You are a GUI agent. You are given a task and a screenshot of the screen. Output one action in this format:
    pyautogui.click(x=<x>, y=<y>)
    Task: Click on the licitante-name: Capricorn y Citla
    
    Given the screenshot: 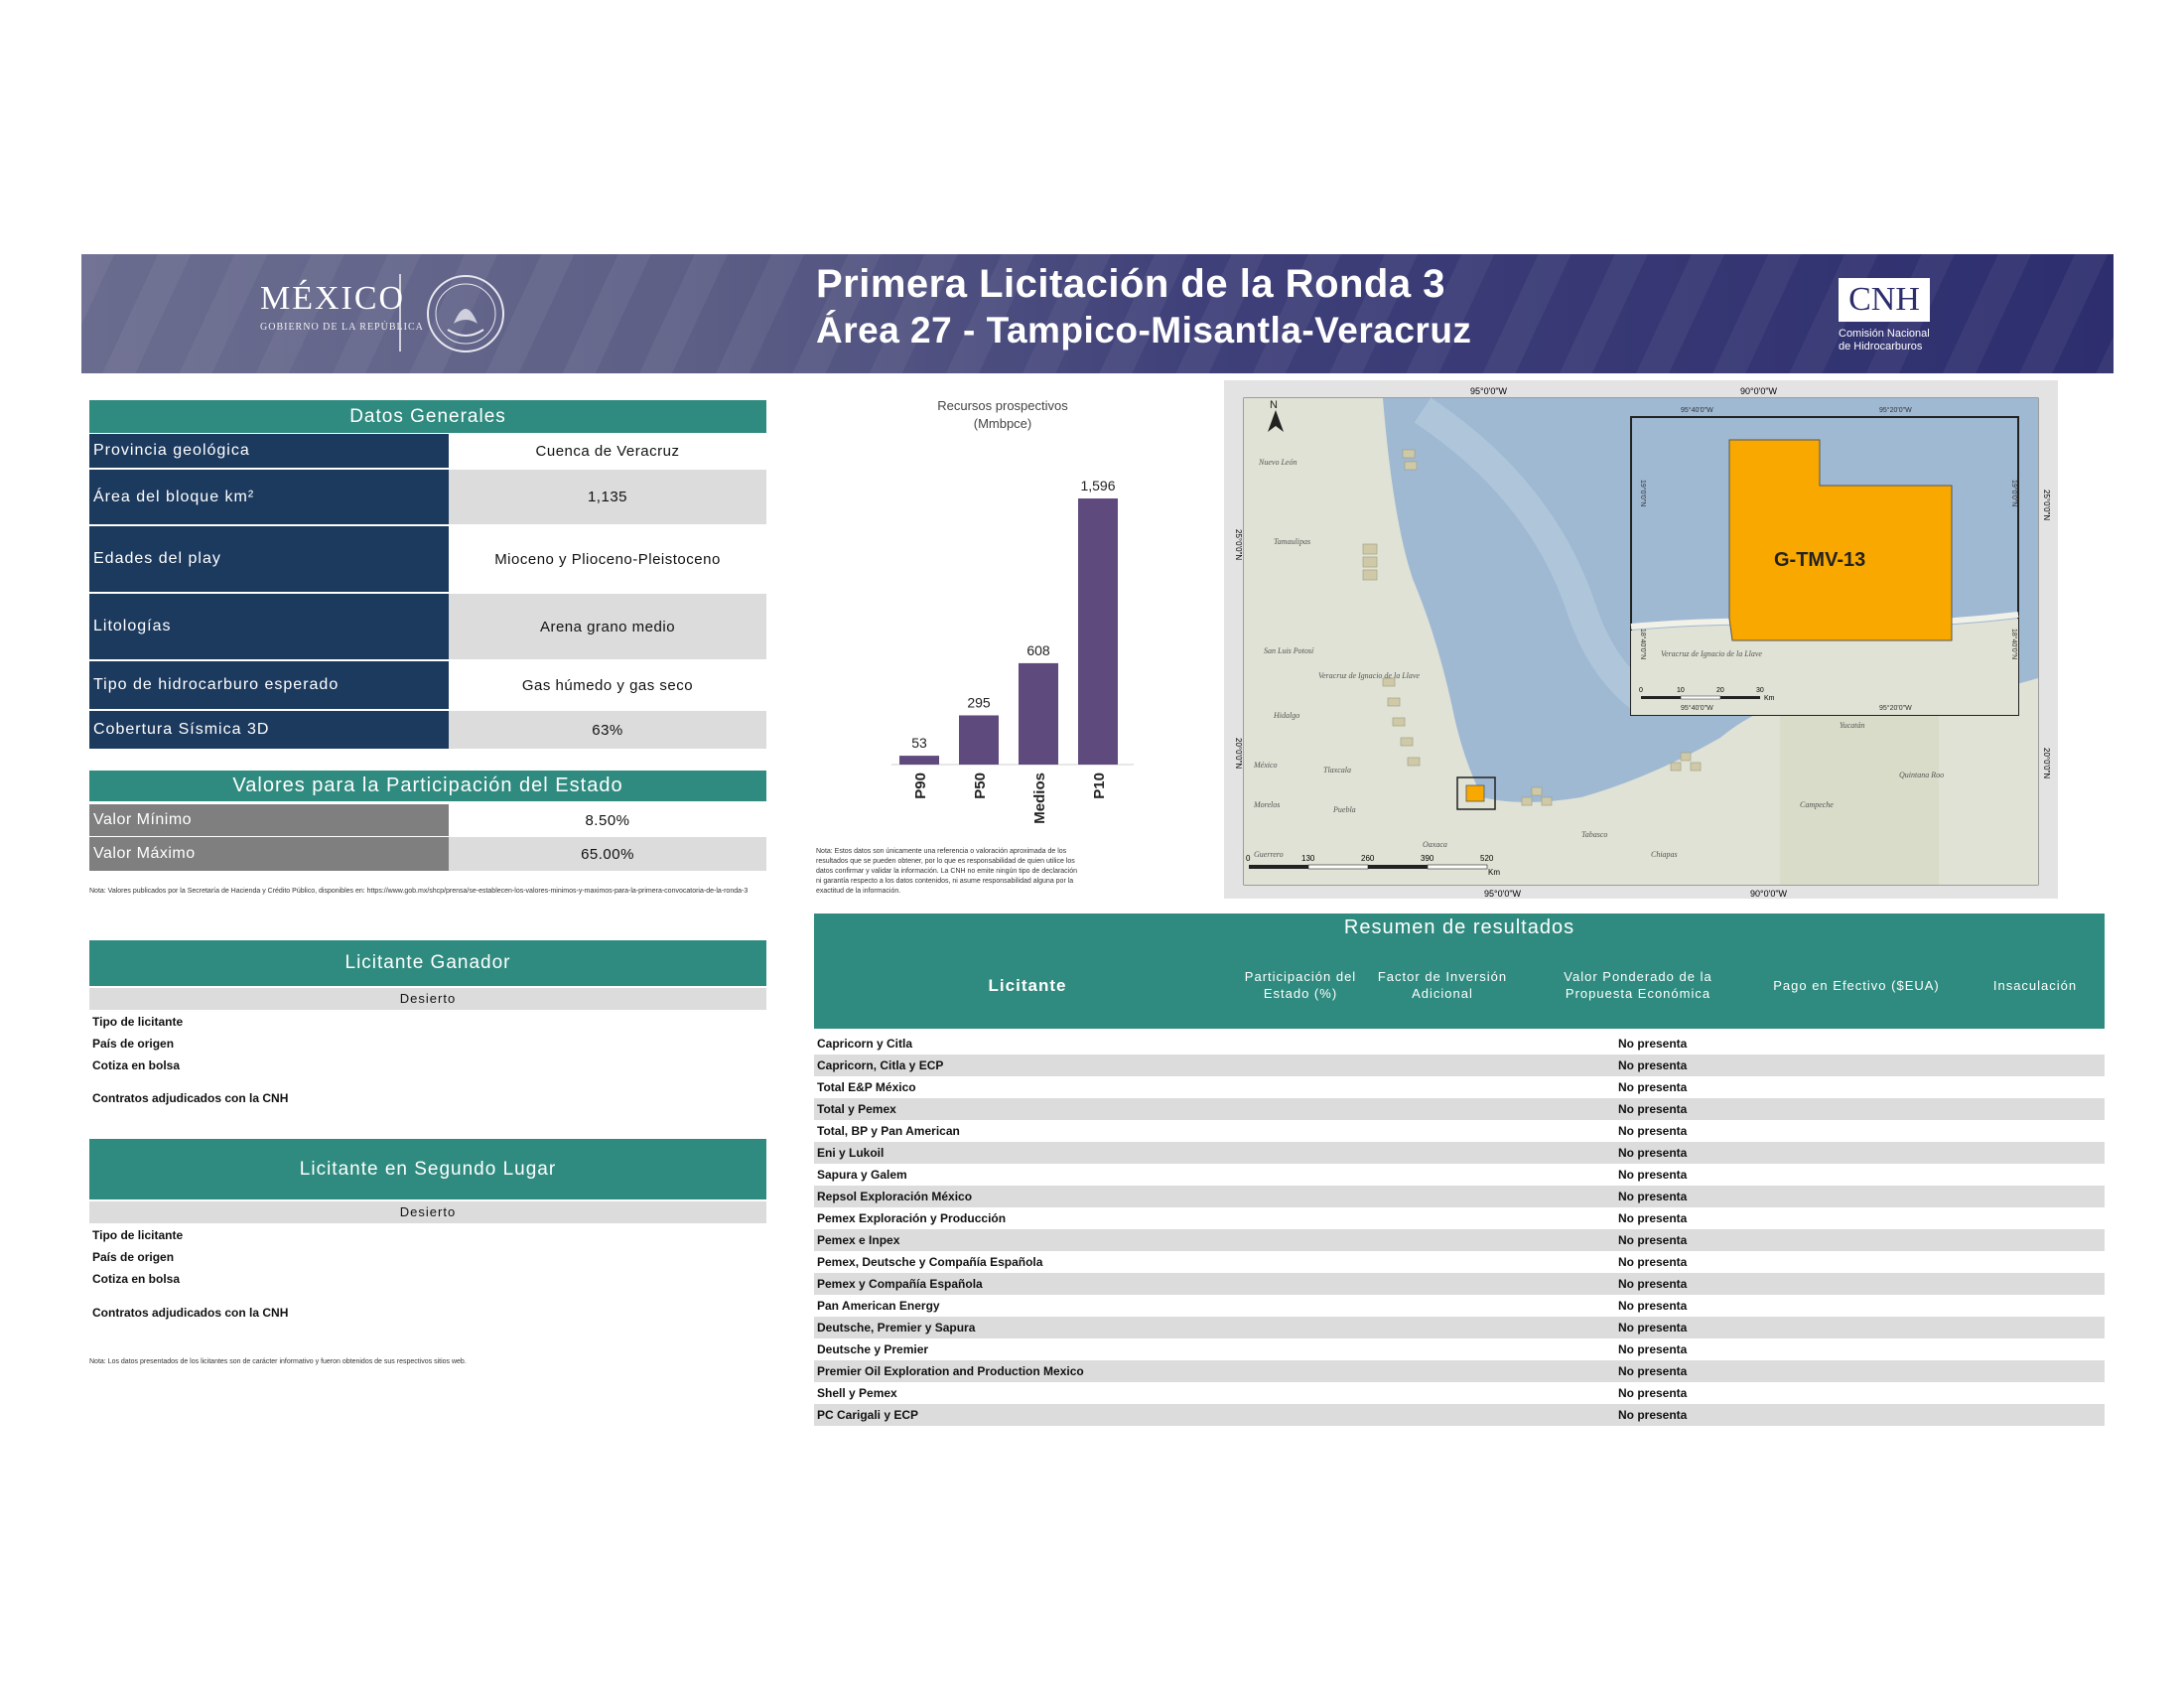 What is the action you would take?
    pyautogui.click(x=865, y=1044)
    